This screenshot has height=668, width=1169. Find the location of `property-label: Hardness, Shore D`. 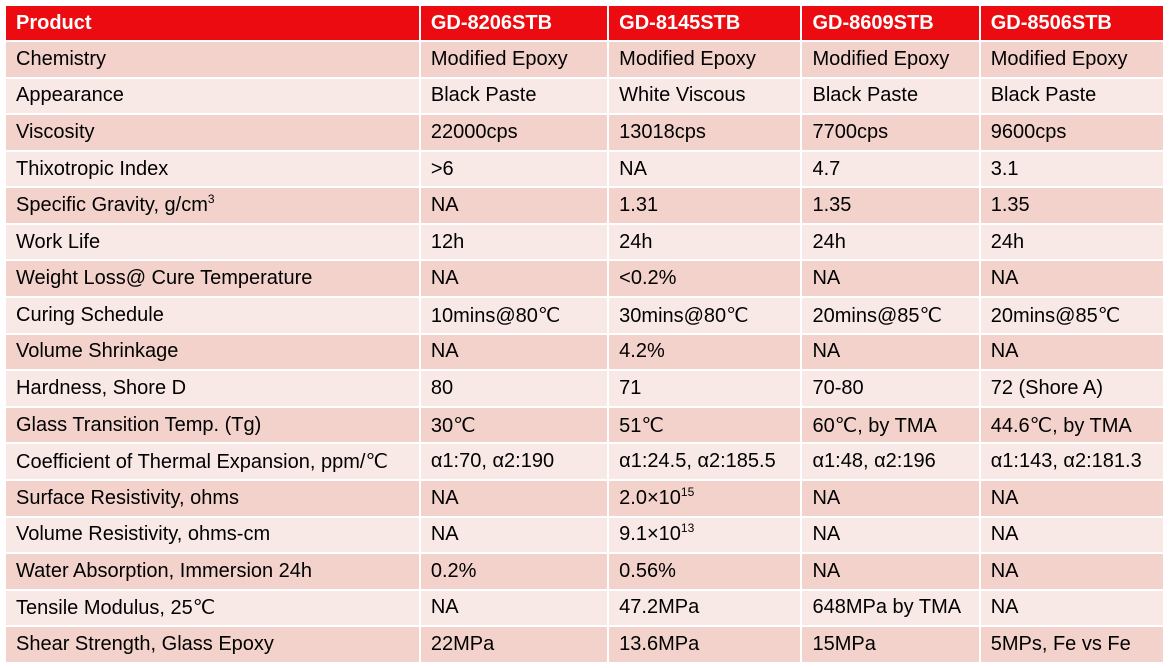

property-label: Hardness, Shore D is located at coordinates (101, 387).